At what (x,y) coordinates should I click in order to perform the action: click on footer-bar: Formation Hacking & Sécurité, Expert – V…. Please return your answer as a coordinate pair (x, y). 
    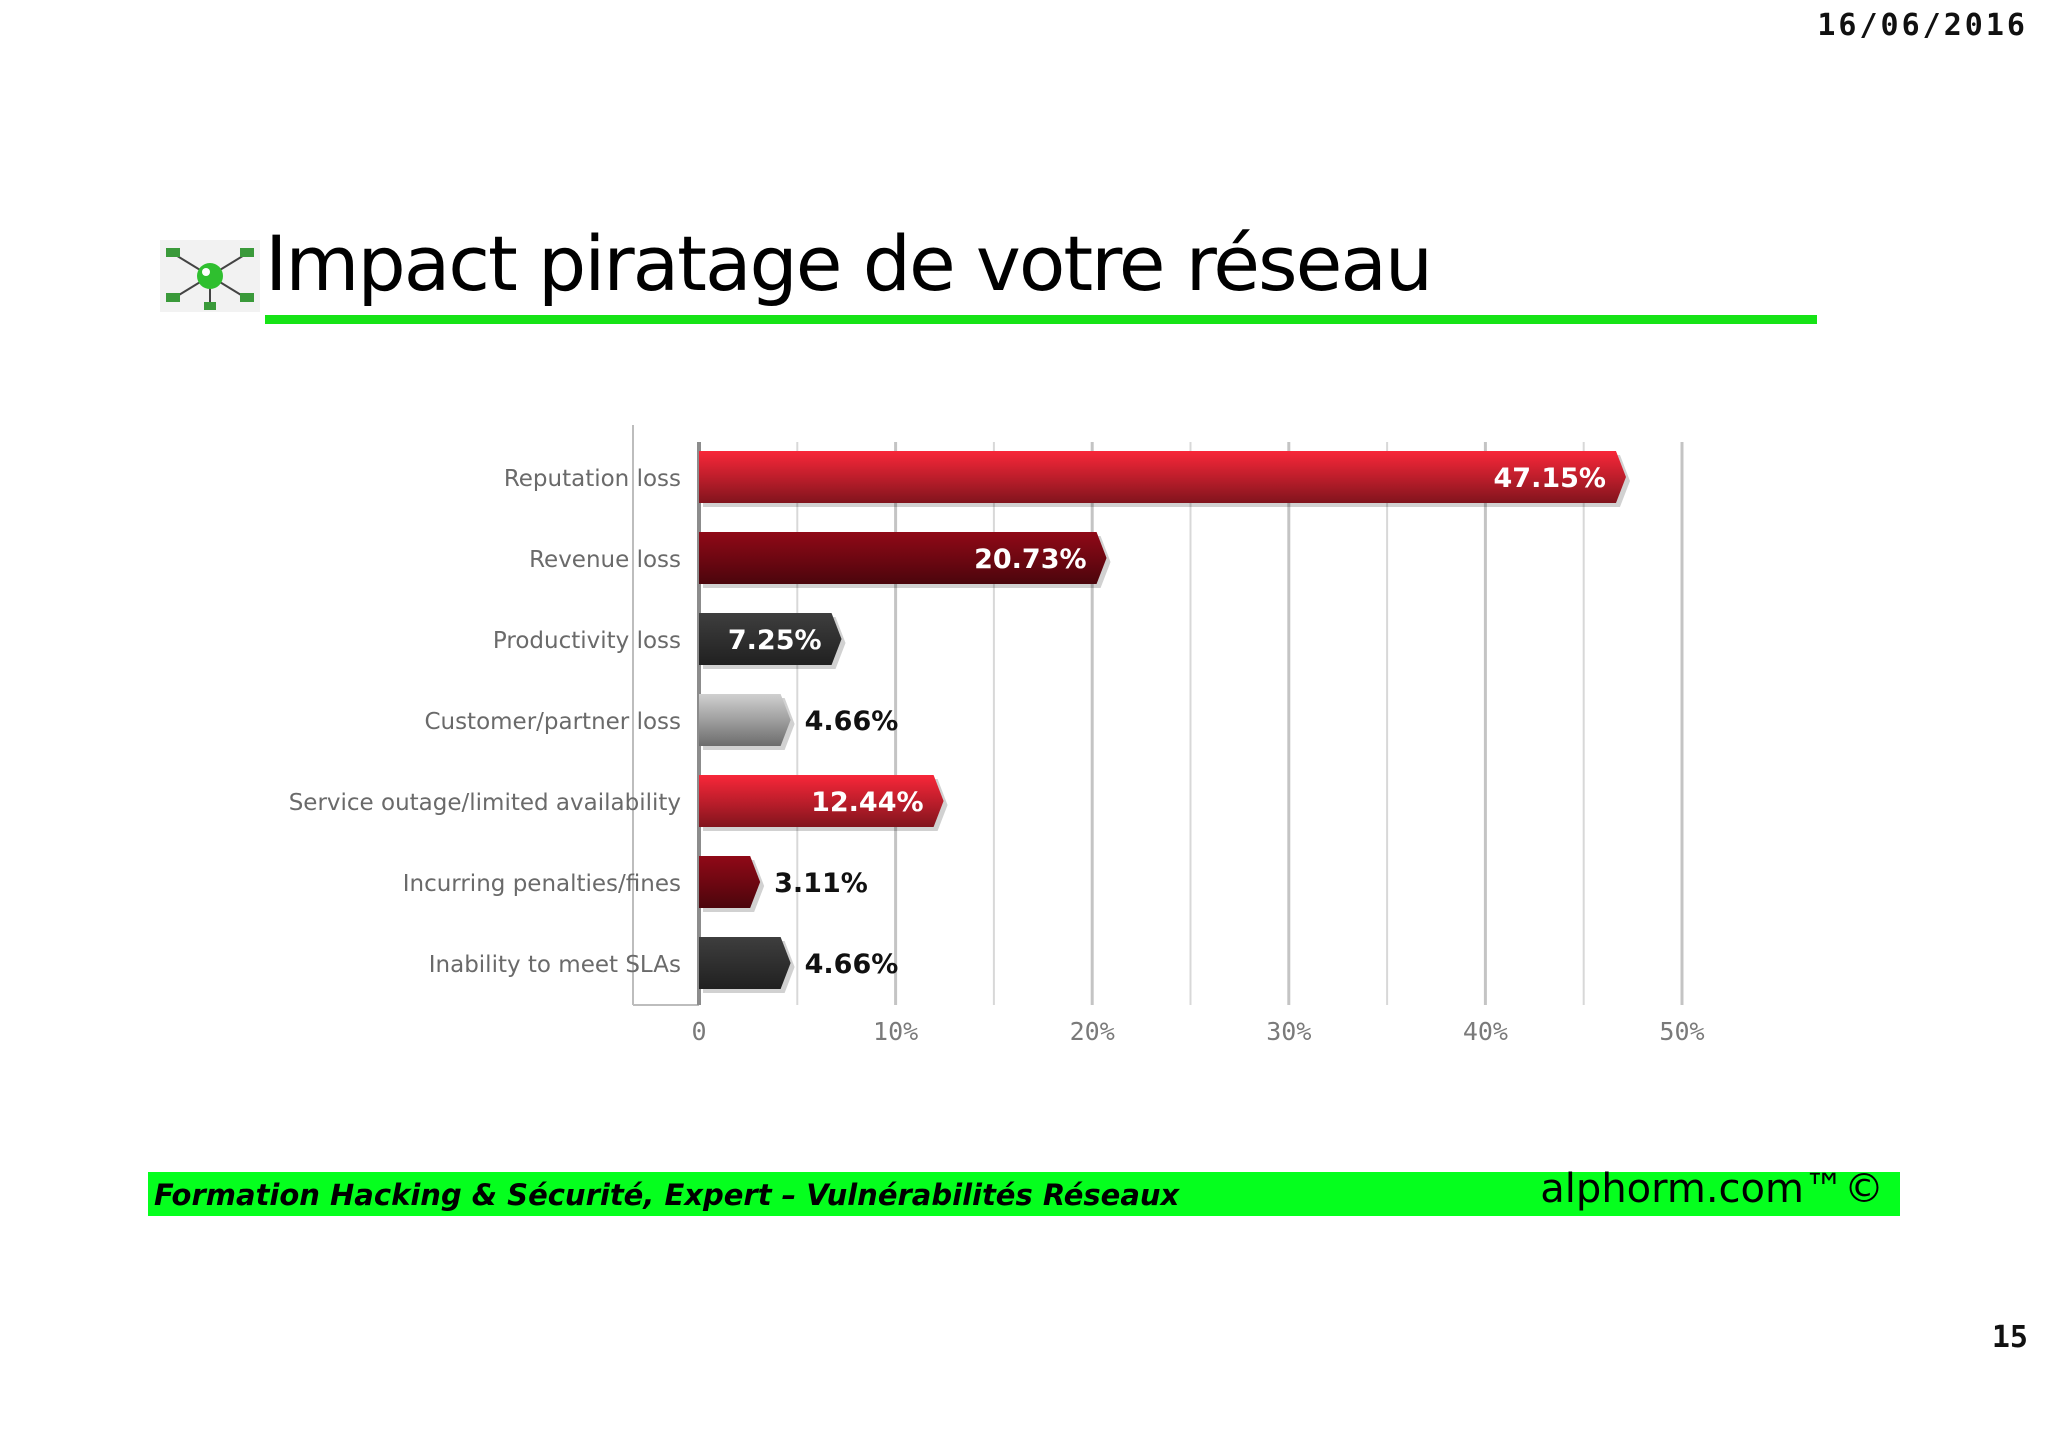
    Looking at the image, I should click on (1024, 1191).